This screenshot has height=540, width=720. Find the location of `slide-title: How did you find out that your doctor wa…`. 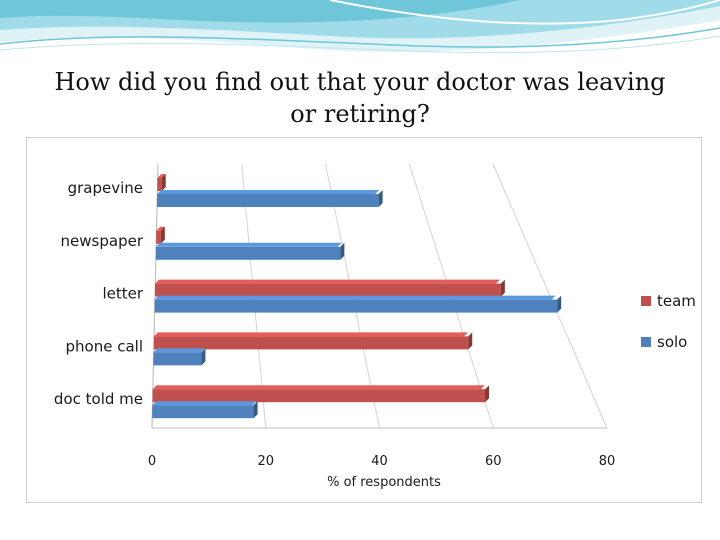

slide-title: How did you find out that your doctor wa… is located at coordinates (360, 98).